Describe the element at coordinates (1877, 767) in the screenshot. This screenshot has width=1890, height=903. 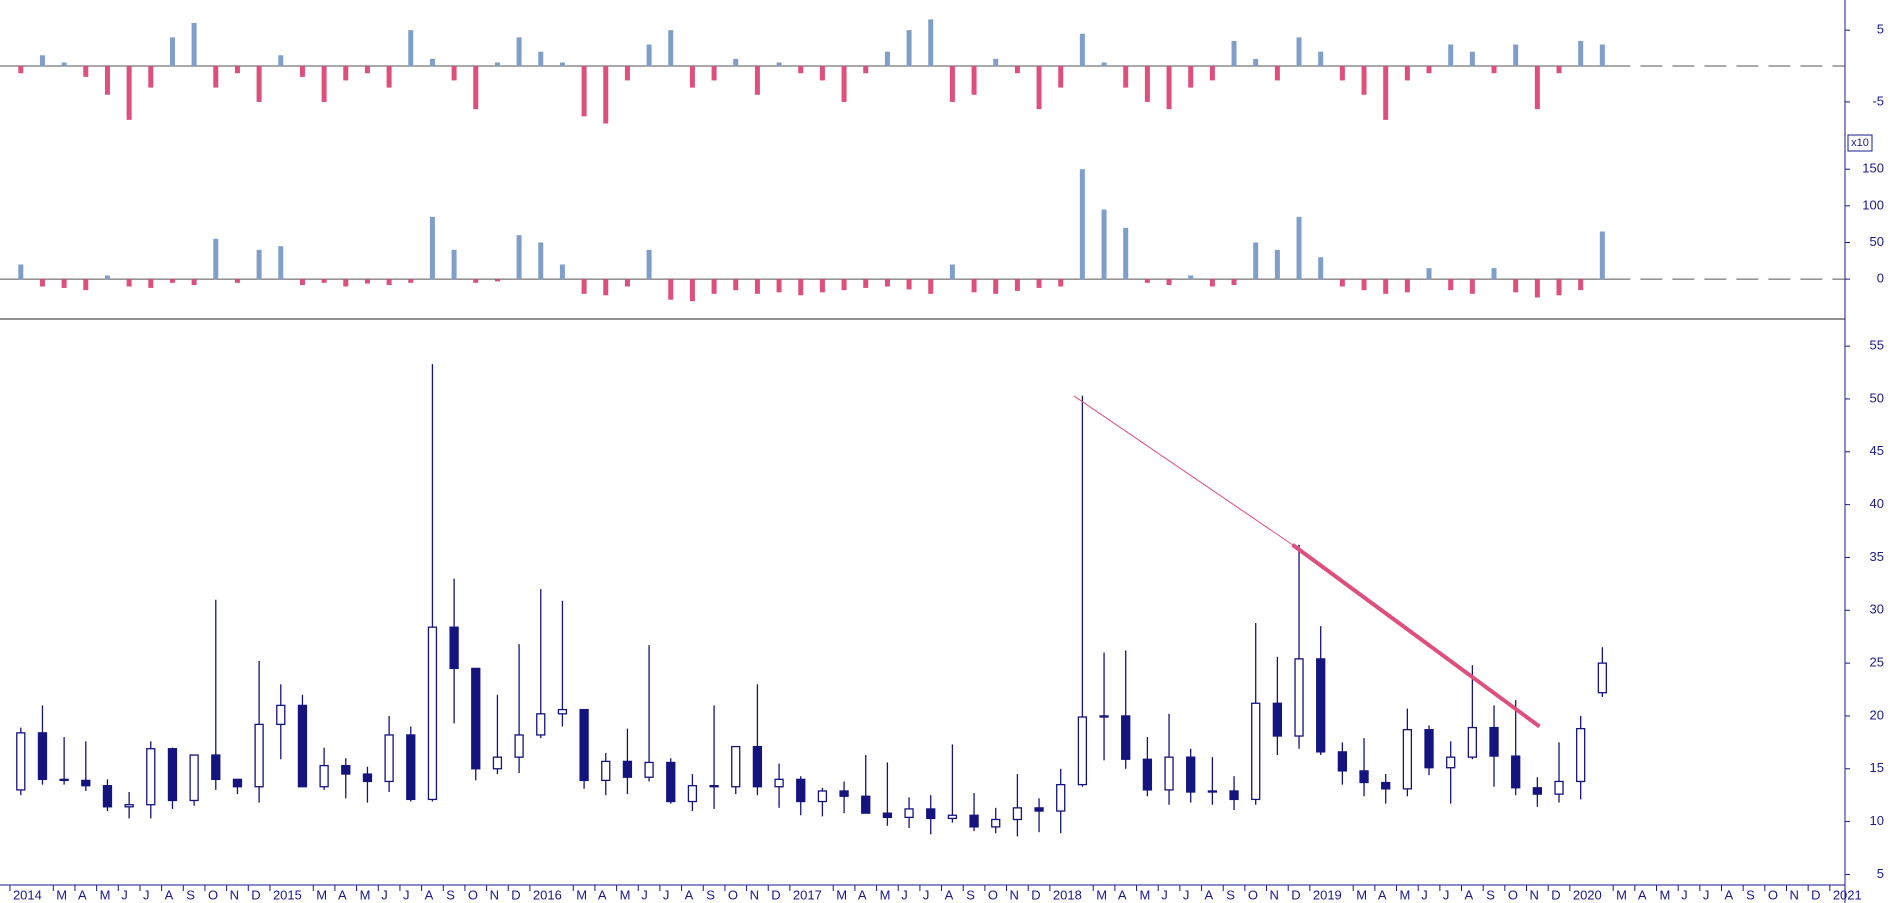
I see `y-tick-label: 15` at that location.